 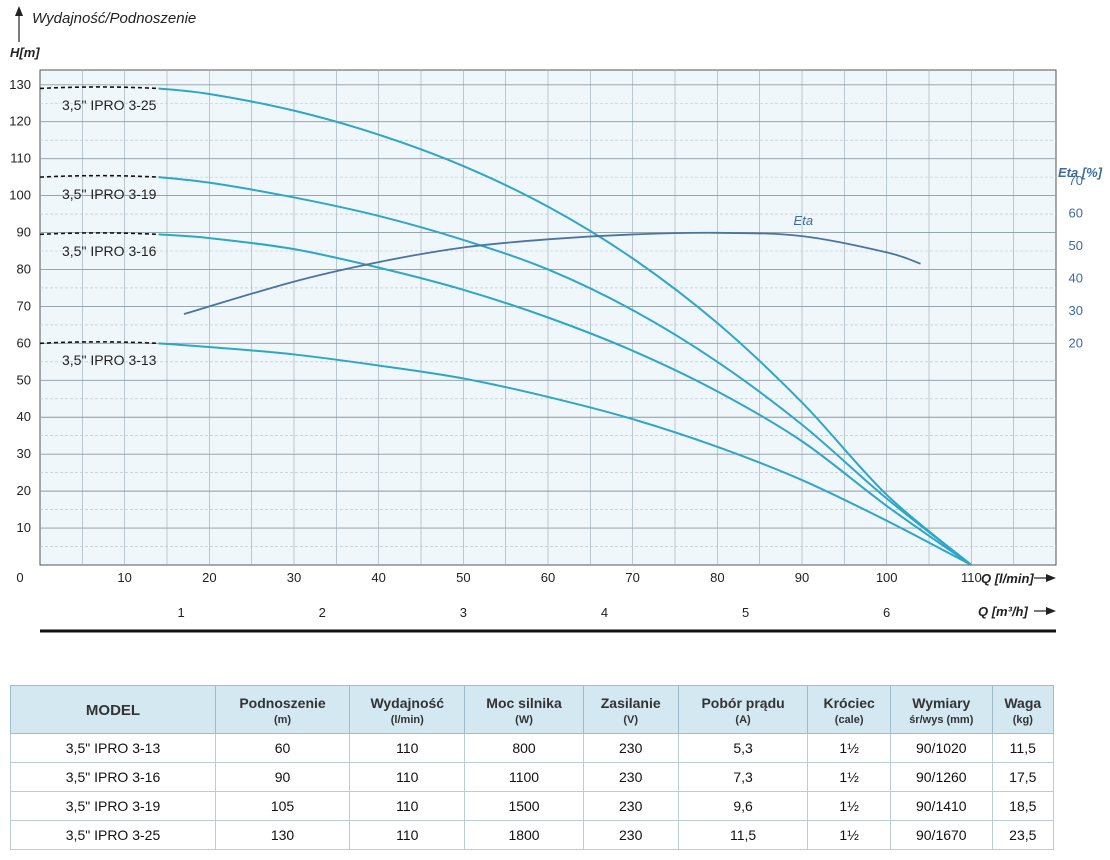 What do you see at coordinates (282, 703) in the screenshot?
I see `header-label: Podnoszenie` at bounding box center [282, 703].